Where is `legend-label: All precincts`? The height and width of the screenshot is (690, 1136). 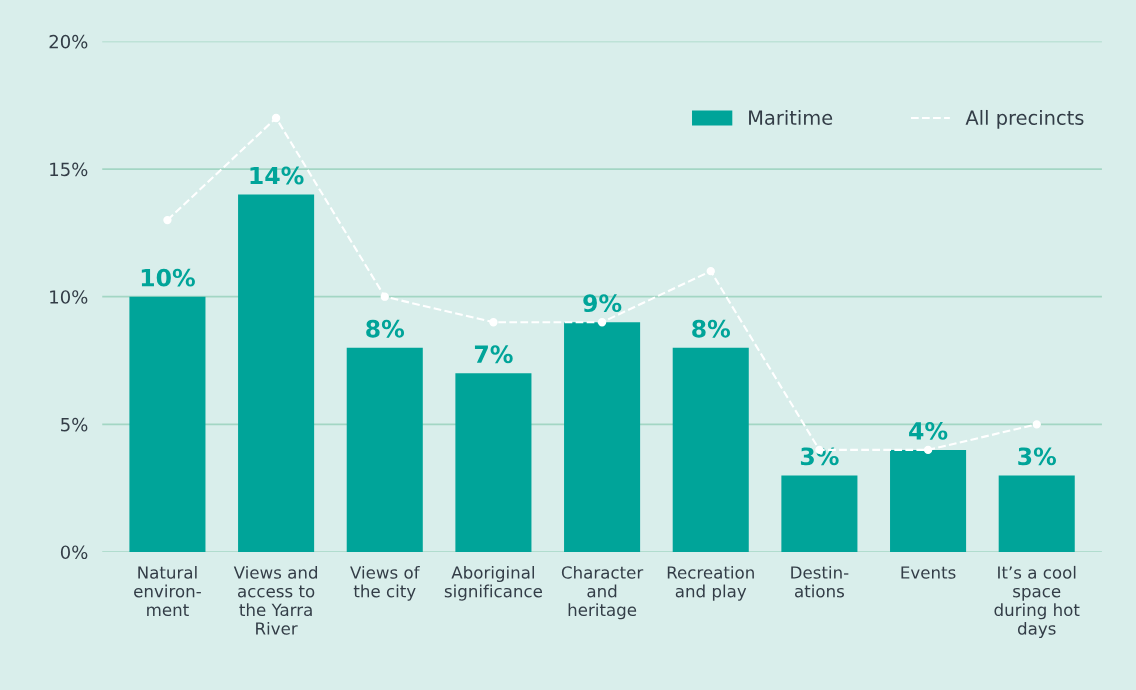 legend-label: All precincts is located at coordinates (1024, 119).